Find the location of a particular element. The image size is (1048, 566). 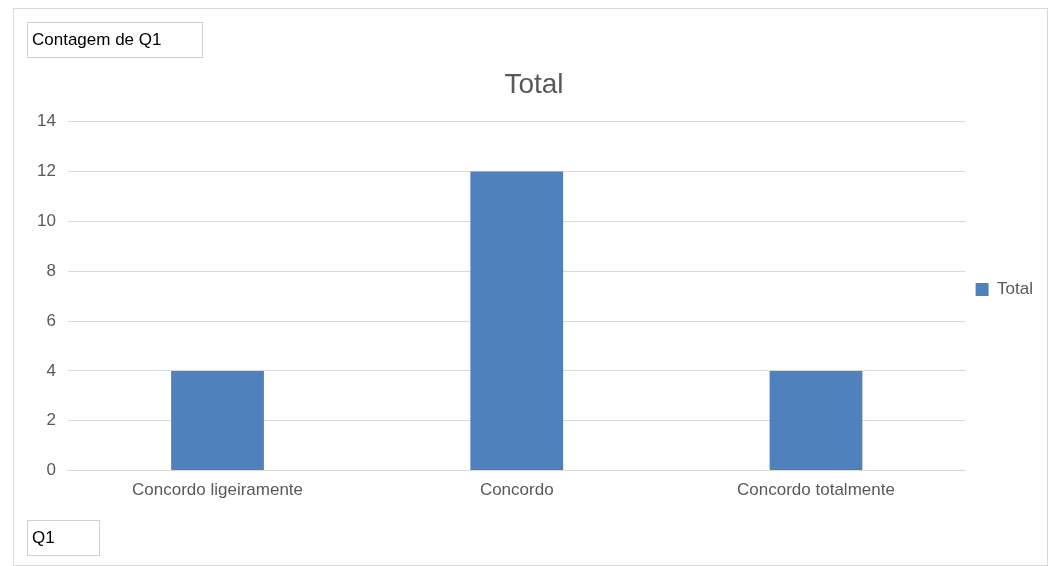

x-tick-label: Concordo totalmente is located at coordinates (816, 490).